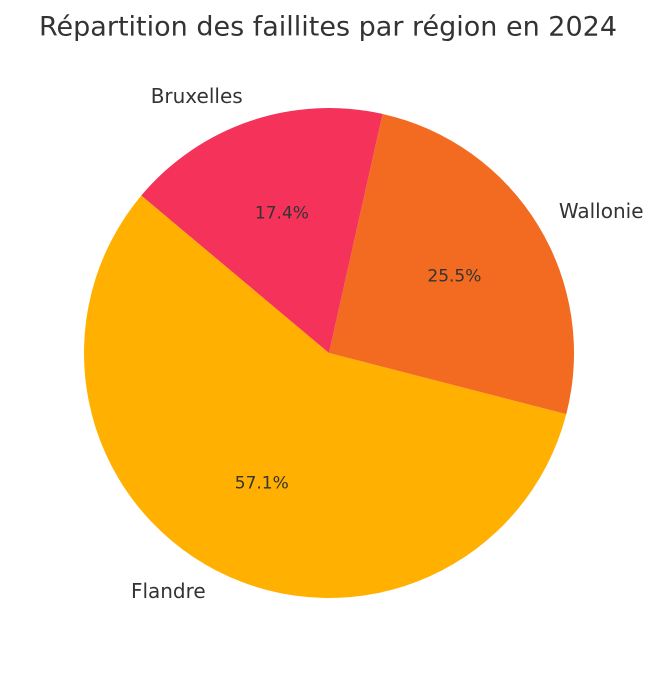 This screenshot has width=664, height=673. I want to click on value-label: 17.4%, so click(282, 214).